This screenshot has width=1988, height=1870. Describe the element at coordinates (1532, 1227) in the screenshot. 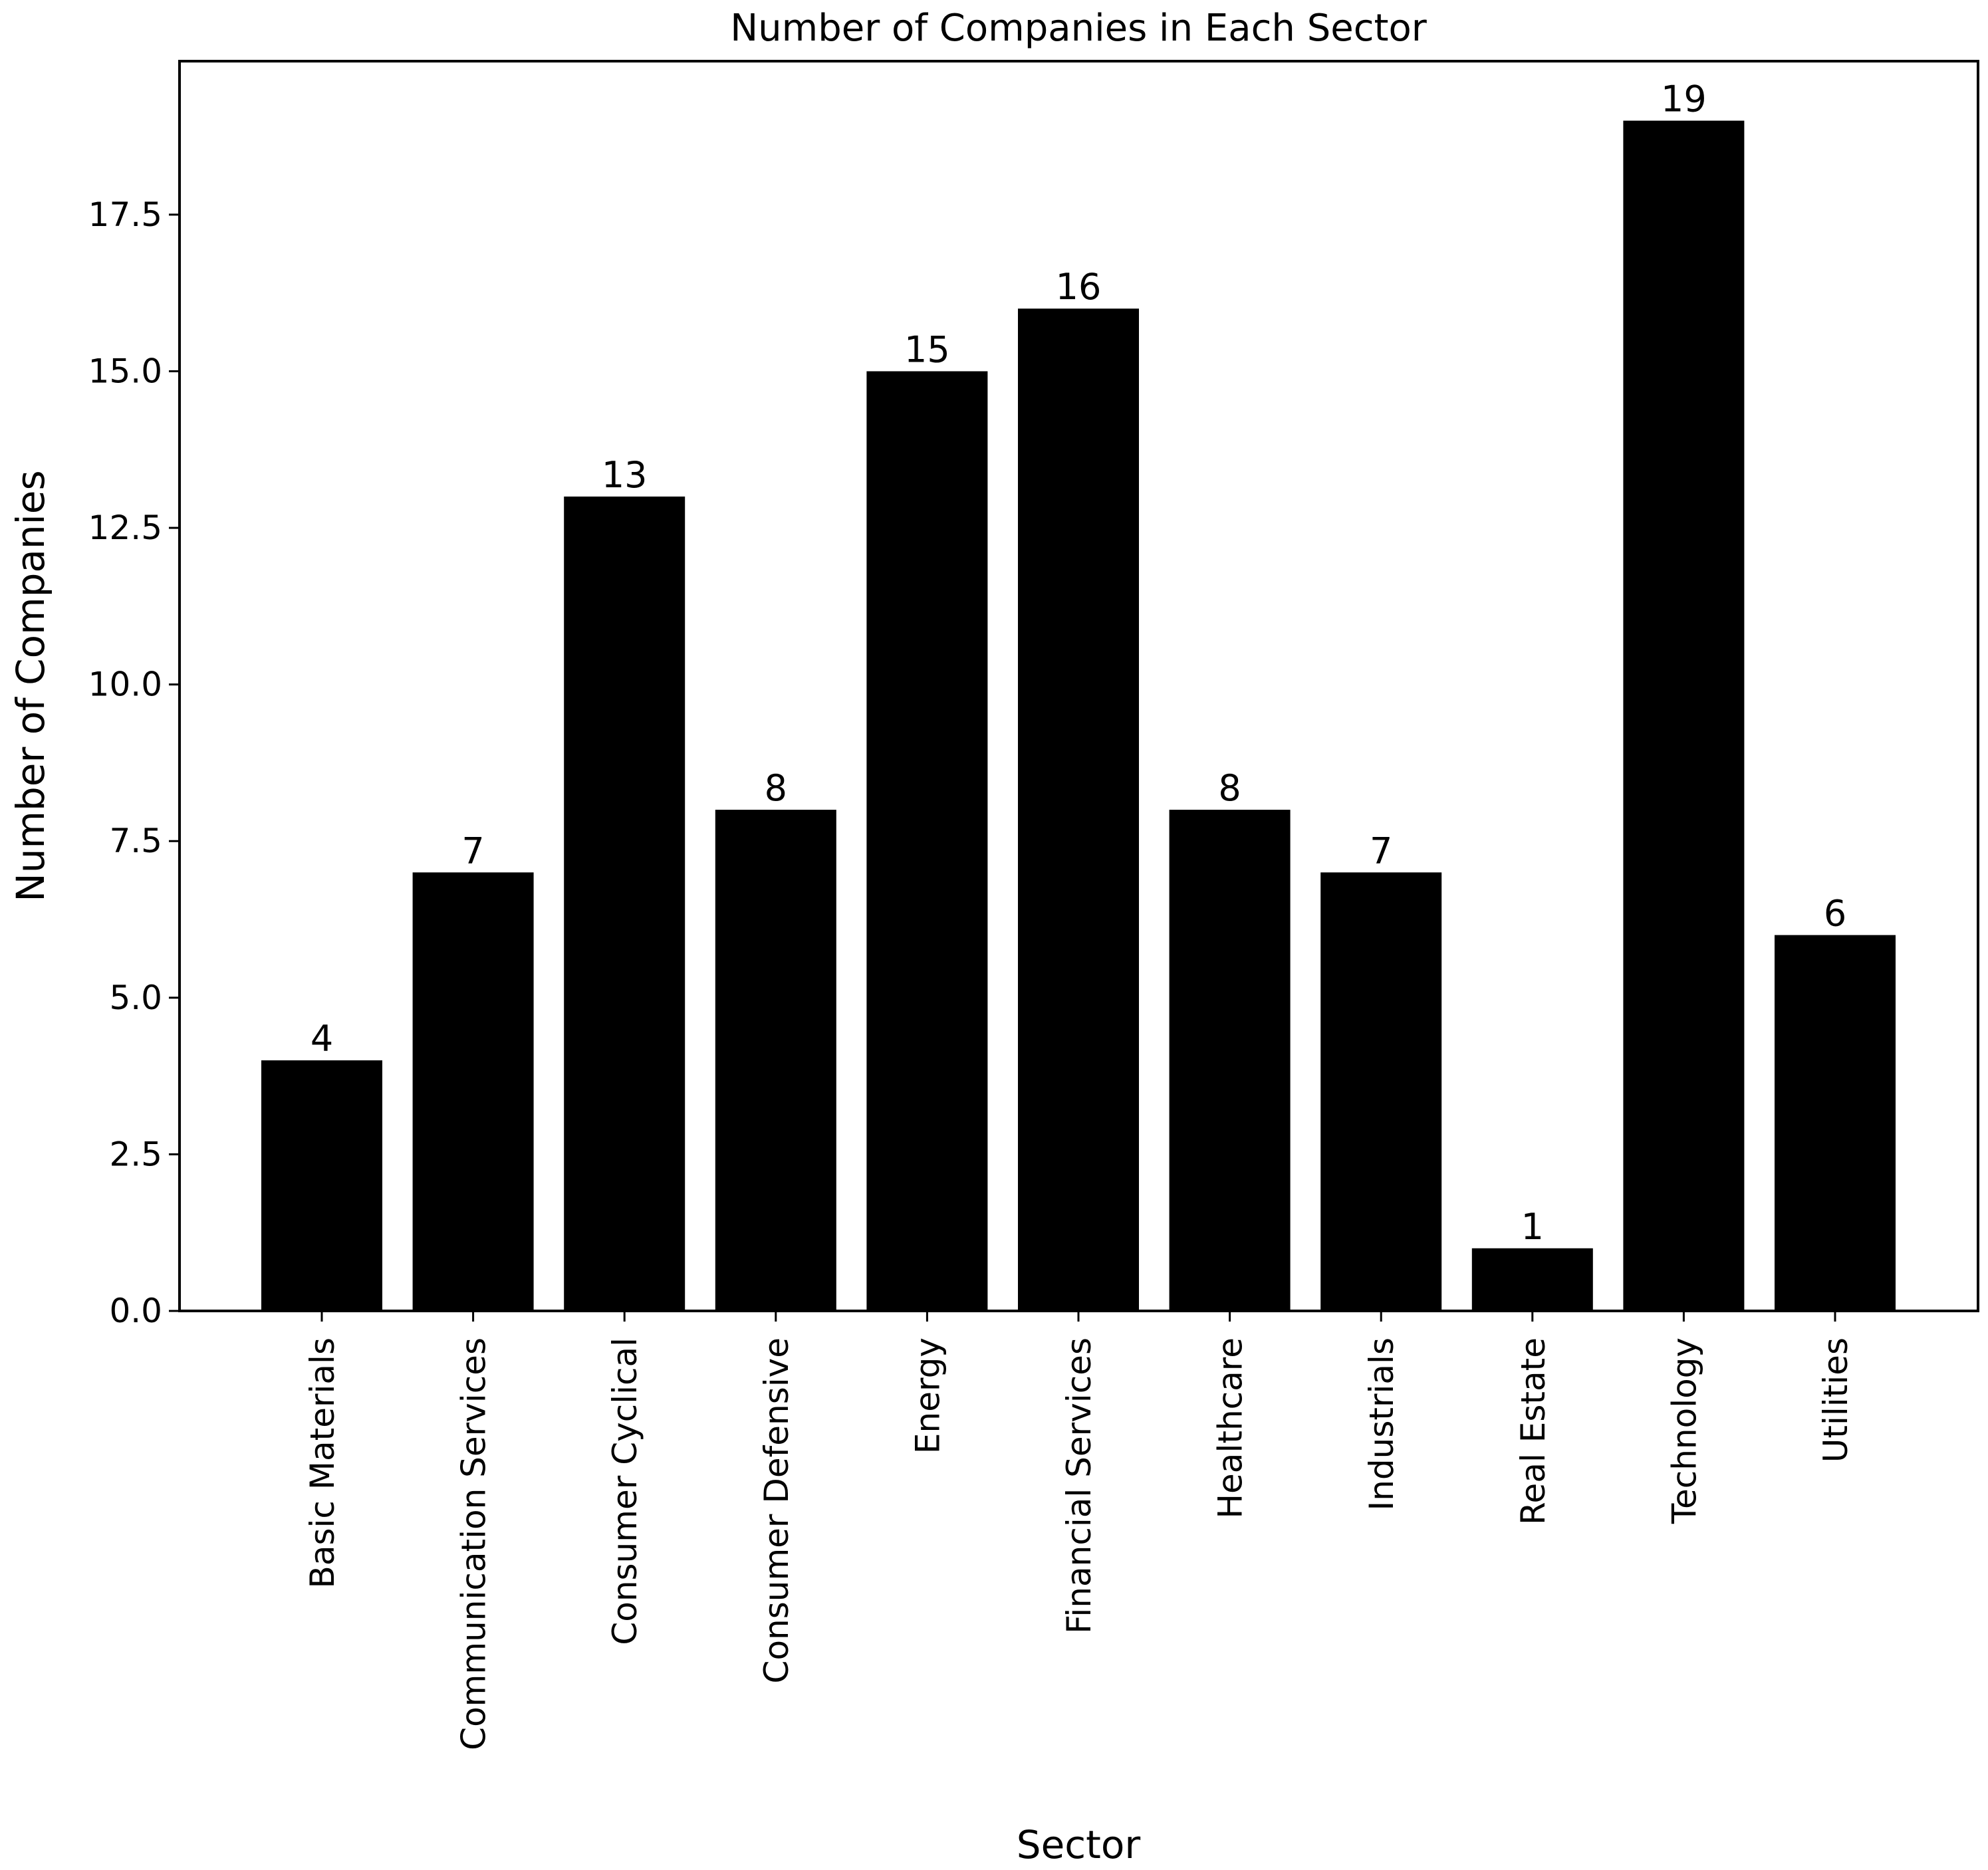

I see `data-label: 1` at that location.